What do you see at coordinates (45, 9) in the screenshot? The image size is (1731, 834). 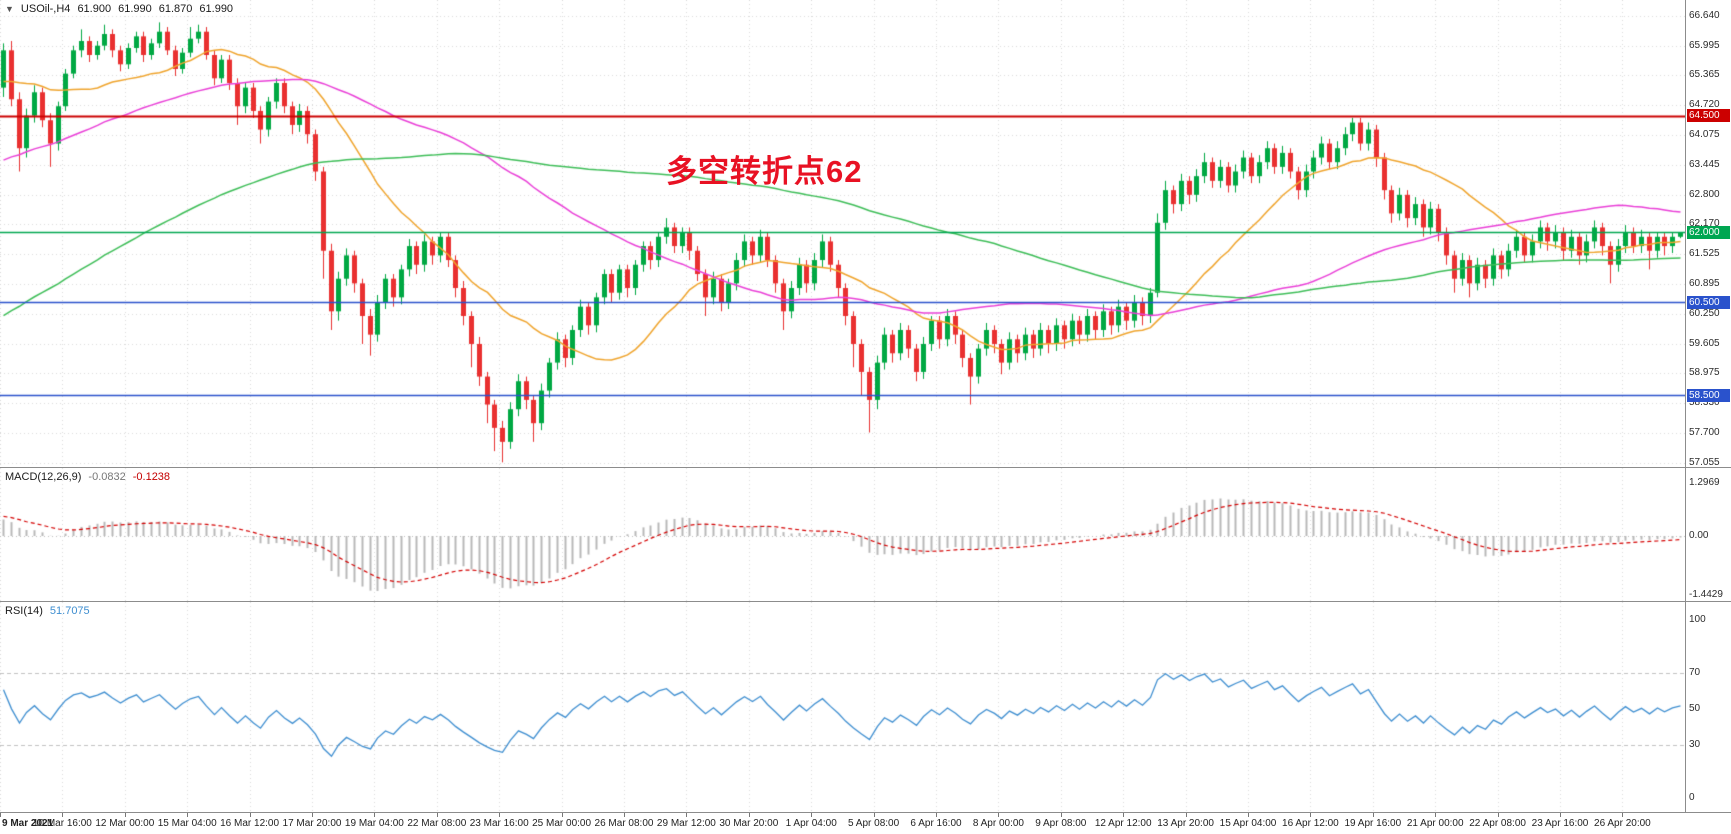 I see `symbol-timeframe-label: USOil-,H4` at bounding box center [45, 9].